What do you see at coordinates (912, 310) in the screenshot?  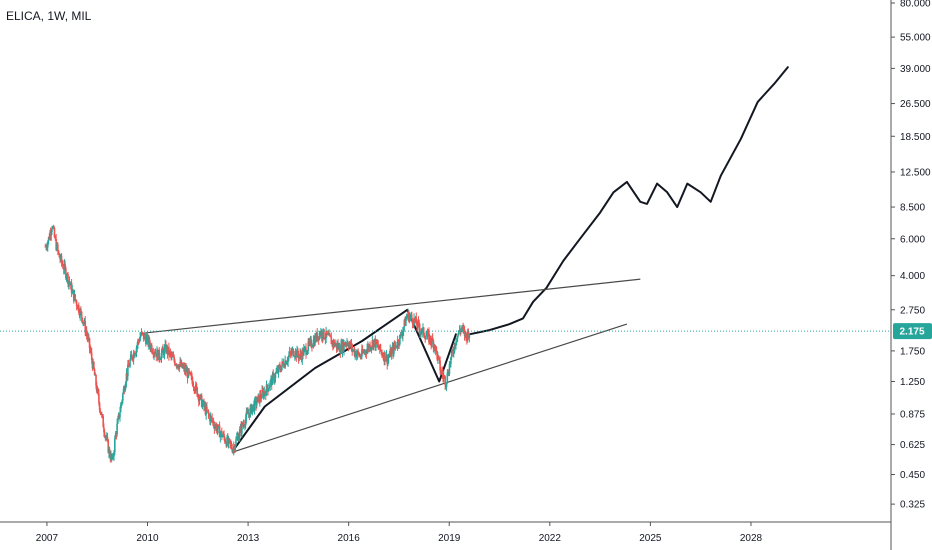 I see `y-tick-label: 2.750` at bounding box center [912, 310].